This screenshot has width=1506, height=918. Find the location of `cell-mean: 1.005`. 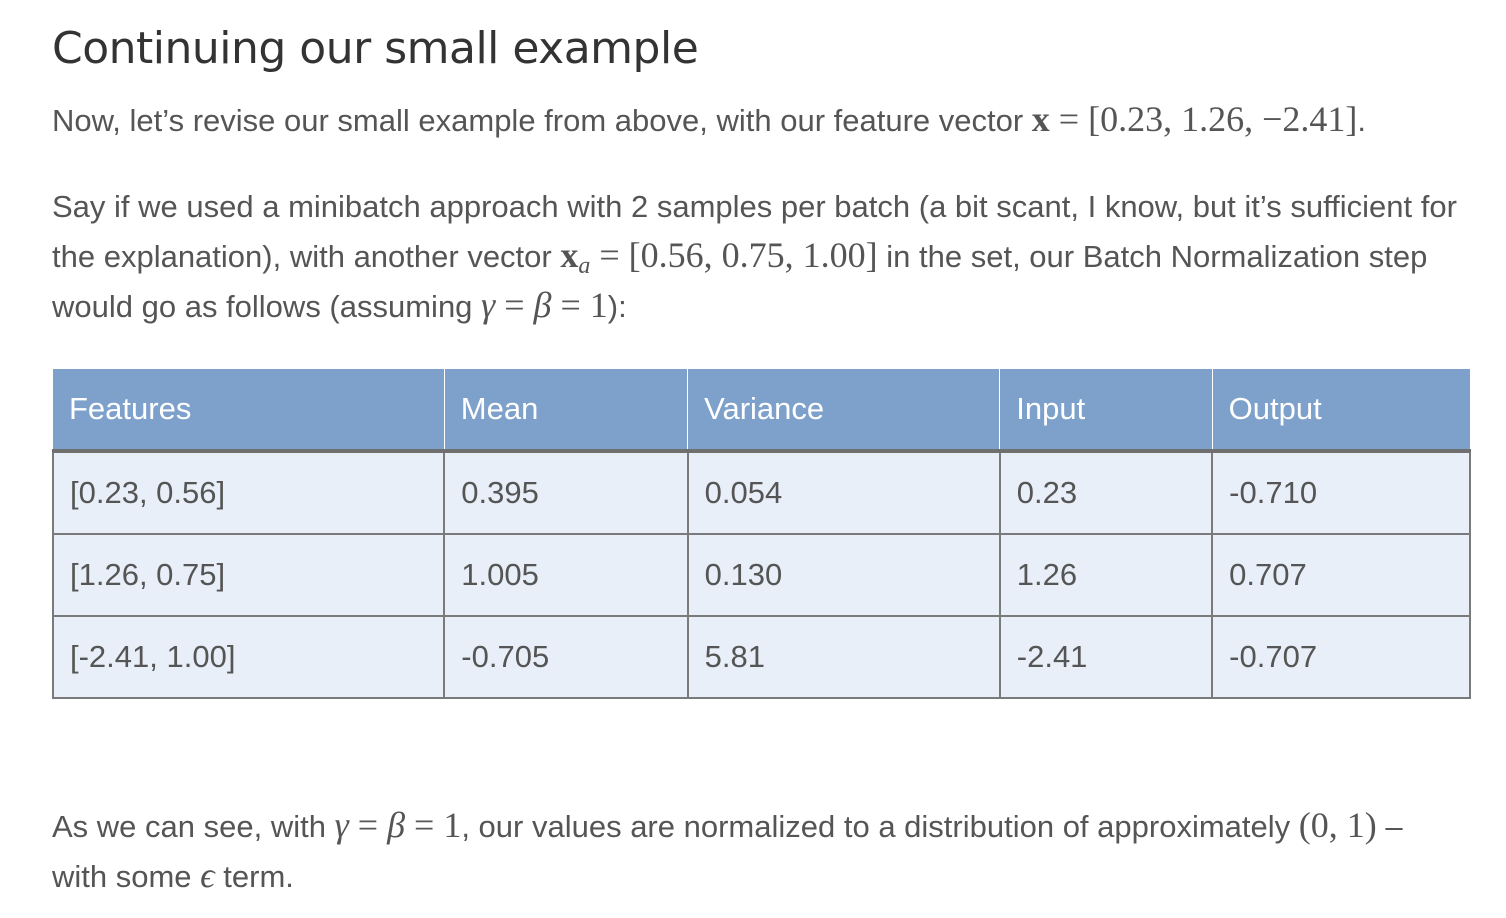

cell-mean: 1.005 is located at coordinates (566, 575).